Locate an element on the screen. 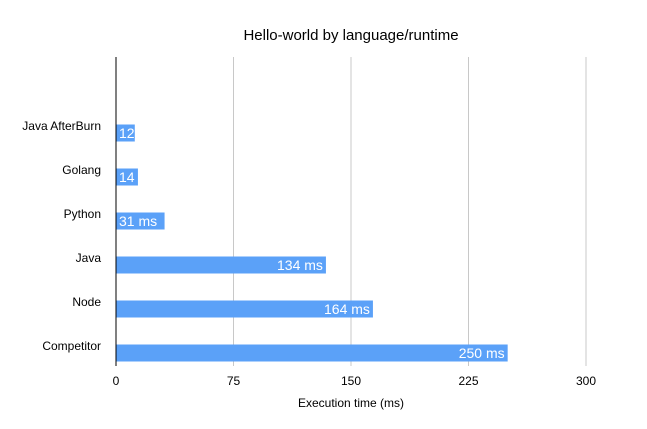 The image size is (647, 429). bar-java is located at coordinates (221, 265).